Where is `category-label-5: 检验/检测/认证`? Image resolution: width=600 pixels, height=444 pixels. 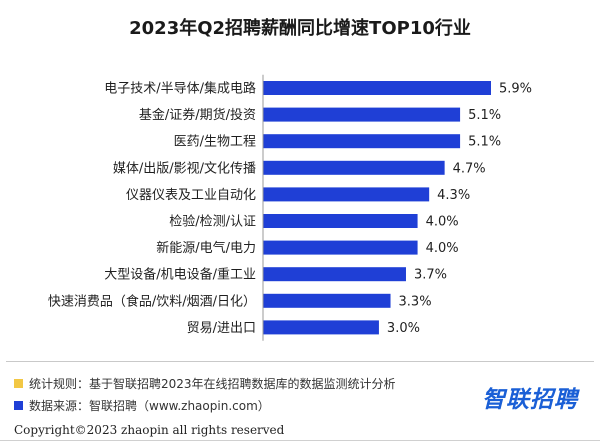
category-label-5: 检验/检测/认证 is located at coordinates (212, 222).